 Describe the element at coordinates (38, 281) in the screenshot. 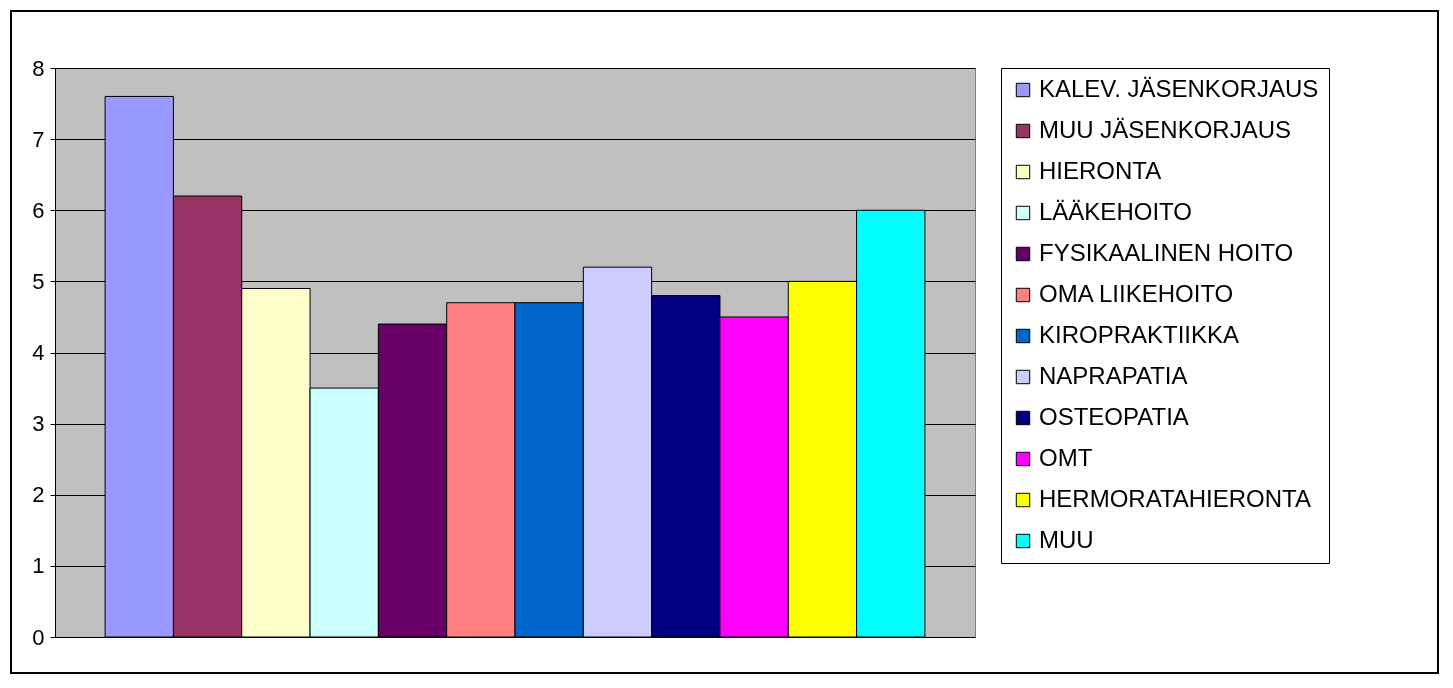

I see `y-tick-label: 5` at that location.